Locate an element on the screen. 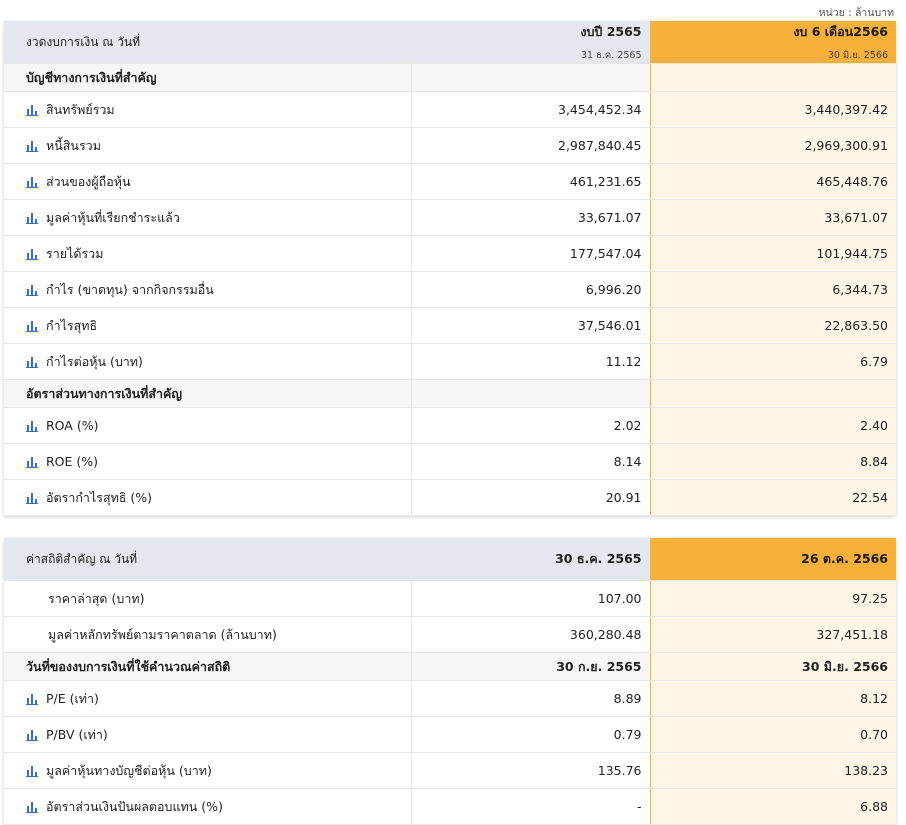 The height and width of the screenshot is (825, 906). value-cell: 8.84 is located at coordinates (772, 461).